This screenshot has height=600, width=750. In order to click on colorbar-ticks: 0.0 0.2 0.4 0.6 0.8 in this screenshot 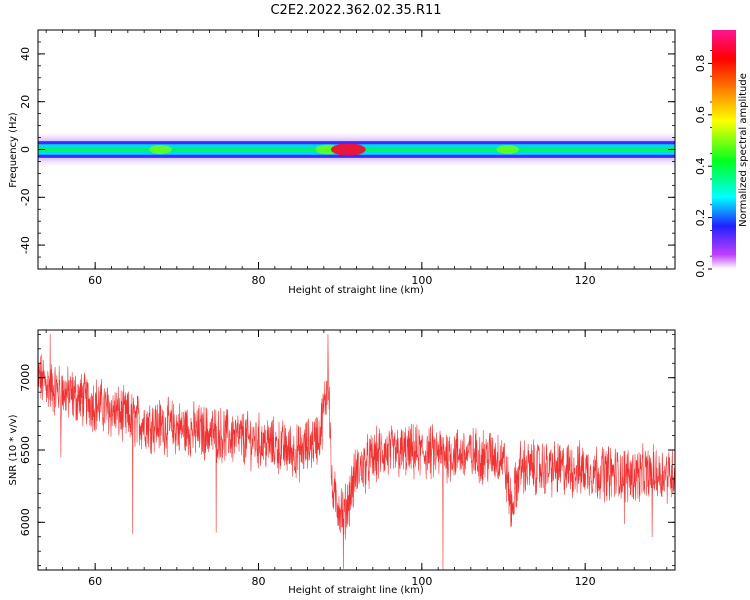, I will do `click(703, 164)`.